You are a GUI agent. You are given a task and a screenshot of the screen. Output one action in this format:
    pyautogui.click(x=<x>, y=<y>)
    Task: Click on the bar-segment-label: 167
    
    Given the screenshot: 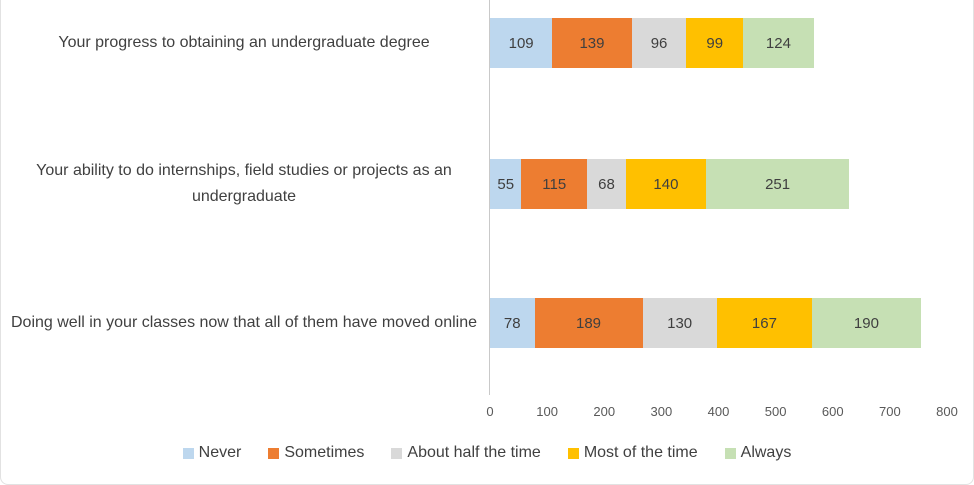 What is the action you would take?
    pyautogui.click(x=764, y=323)
    